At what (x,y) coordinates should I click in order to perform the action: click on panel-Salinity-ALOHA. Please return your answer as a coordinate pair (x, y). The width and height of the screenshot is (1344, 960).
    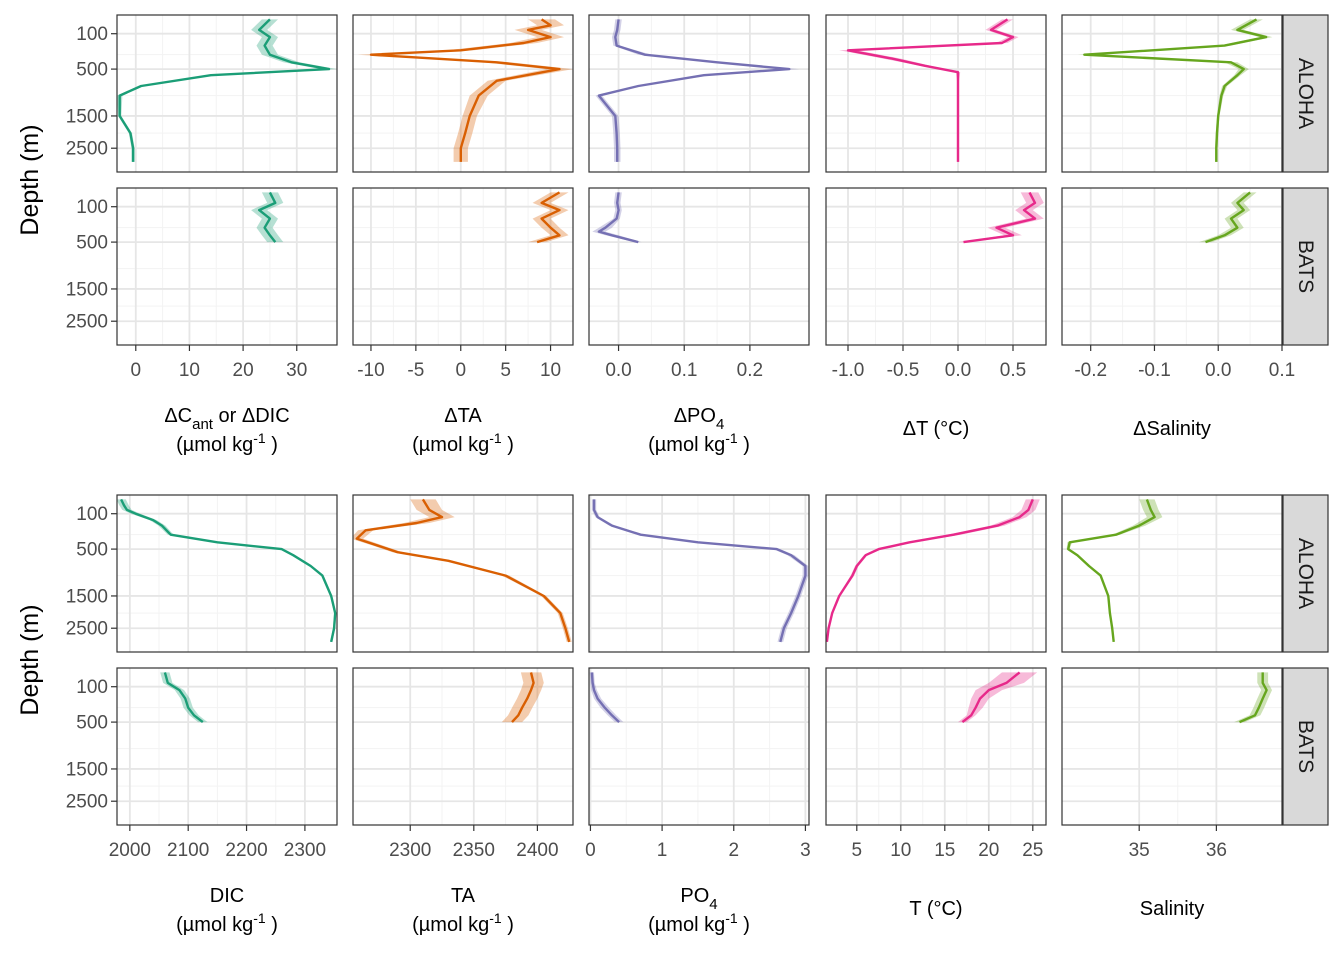
    Looking at the image, I should click on (1172, 573).